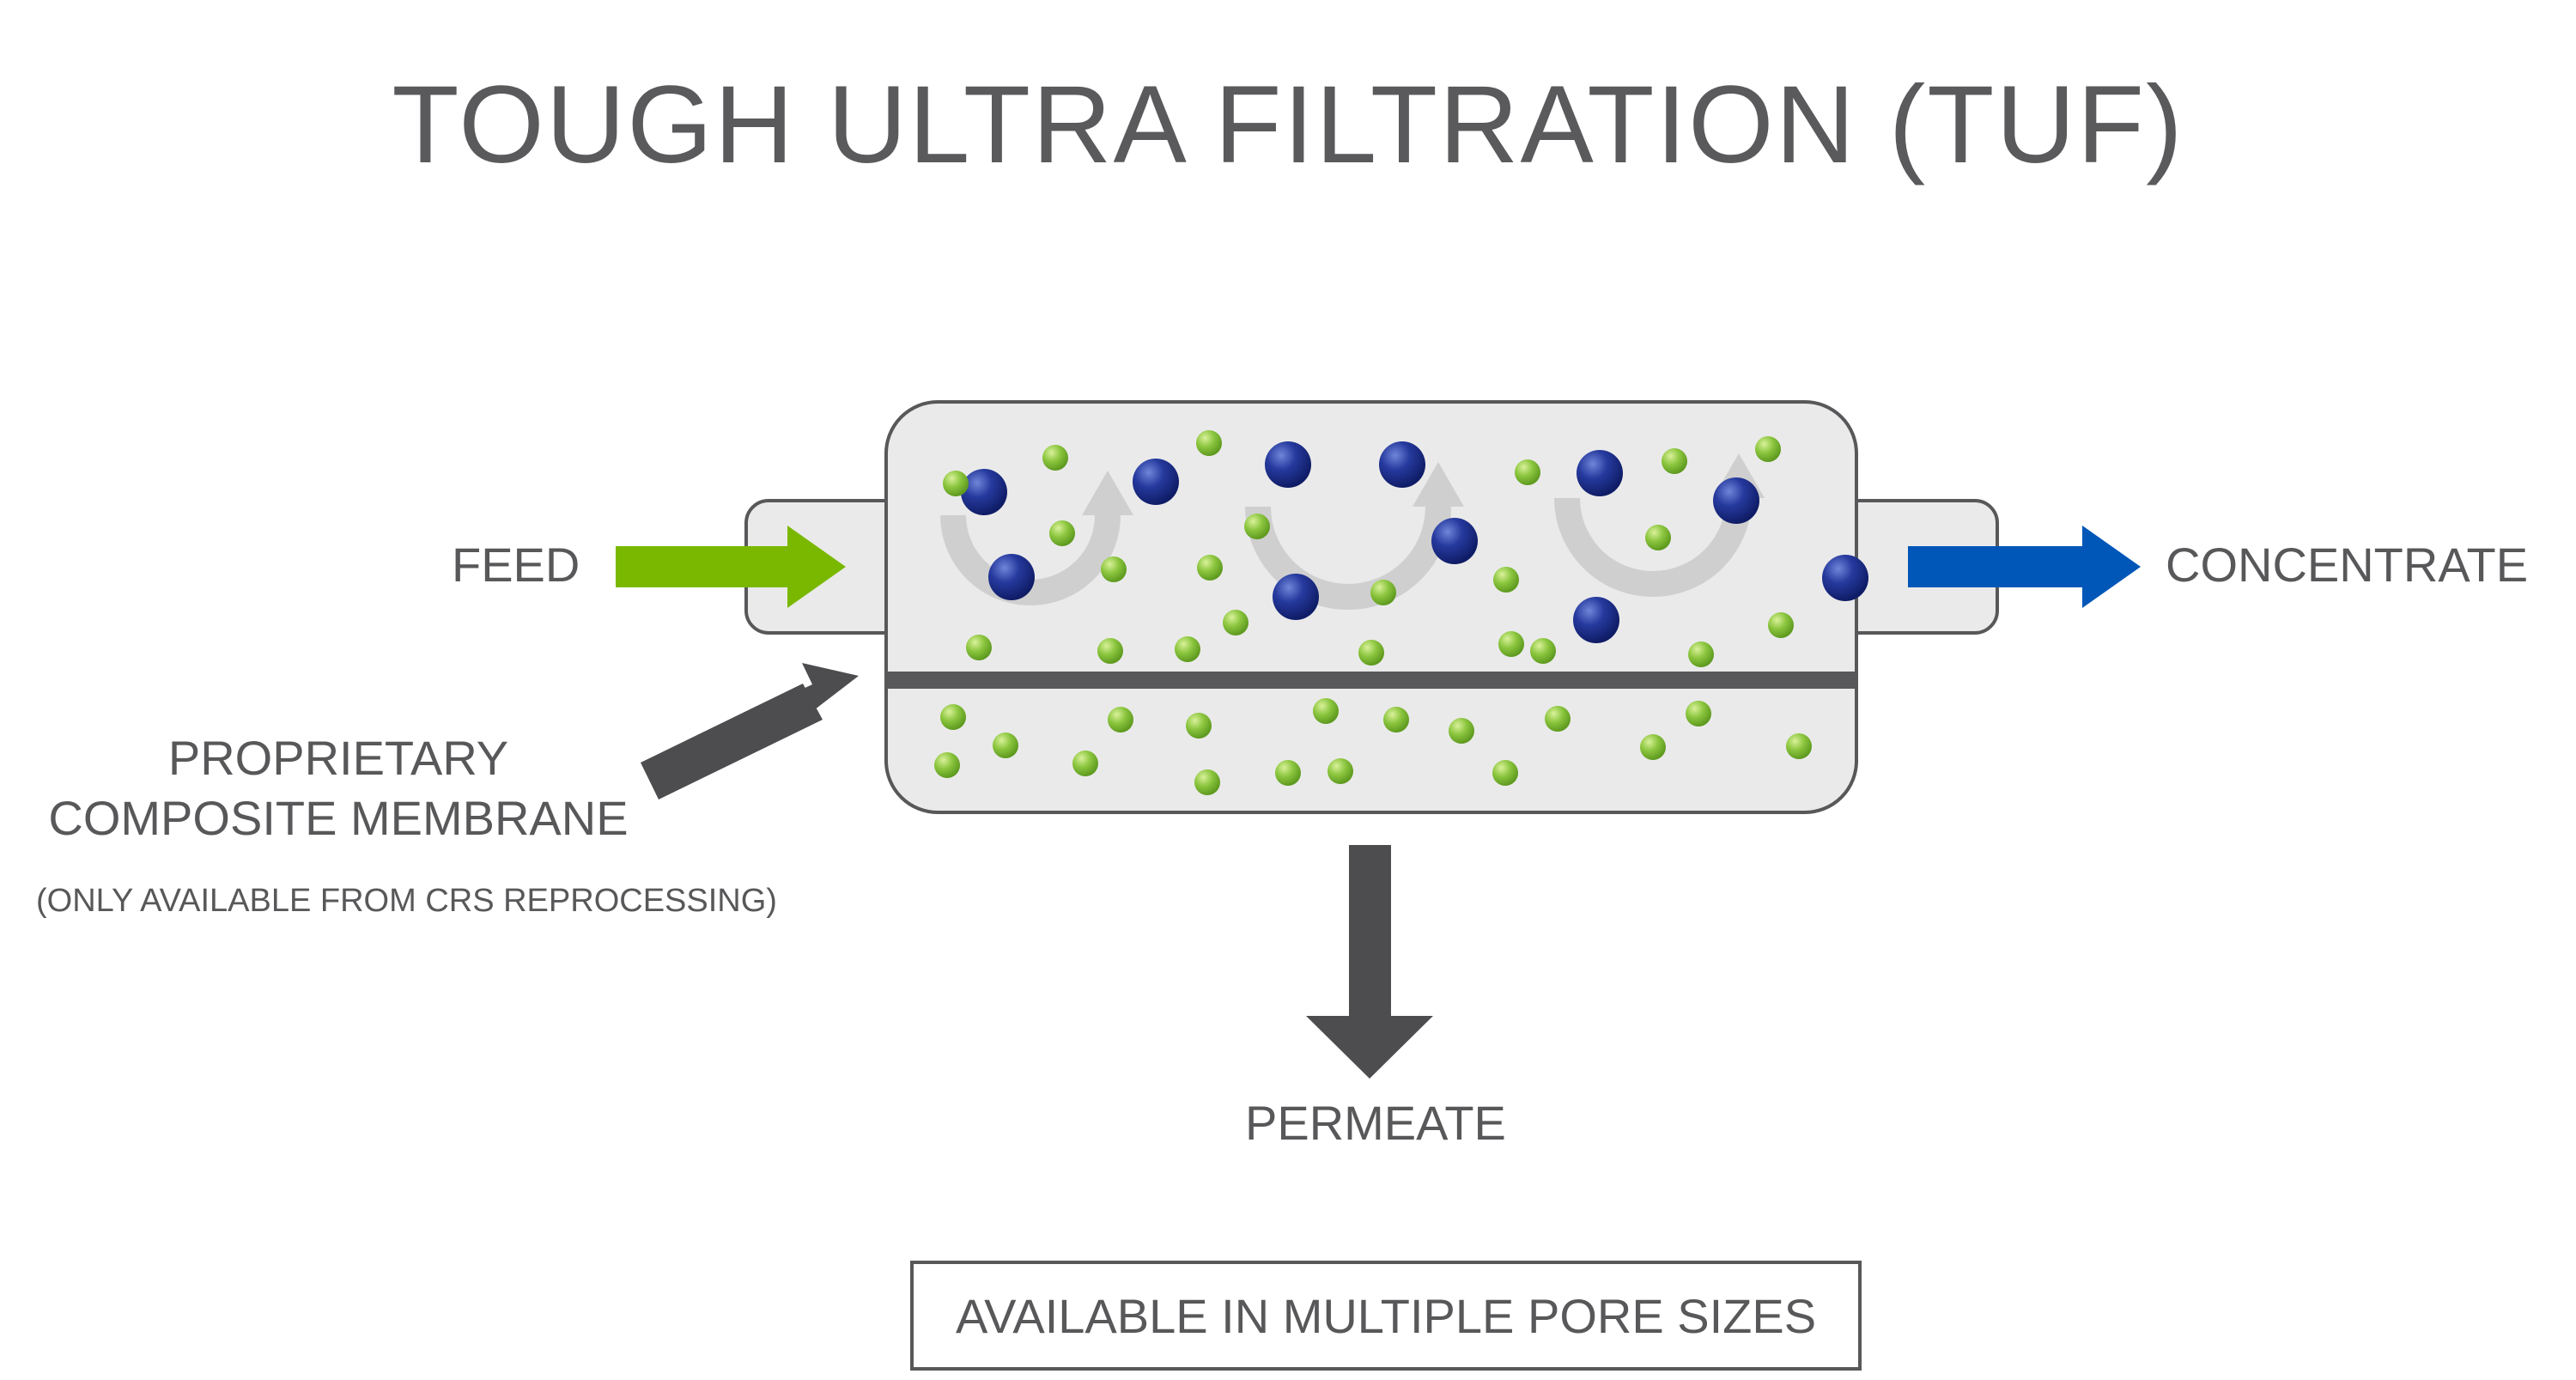  Describe the element at coordinates (1371, 680) in the screenshot. I see `composite-membrane` at that location.